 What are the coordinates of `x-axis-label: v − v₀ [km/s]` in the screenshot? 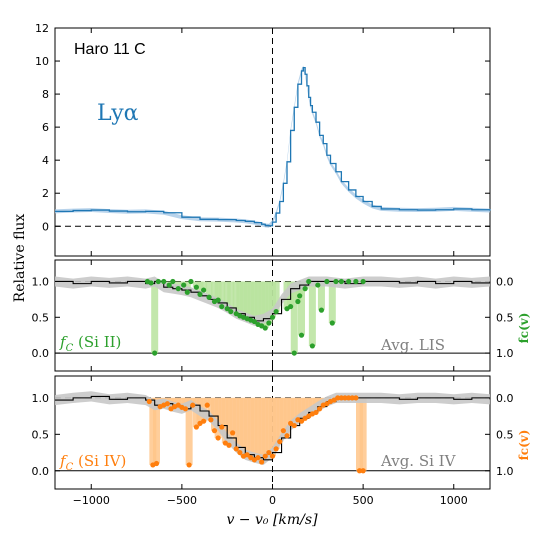 It's located at (272, 520).